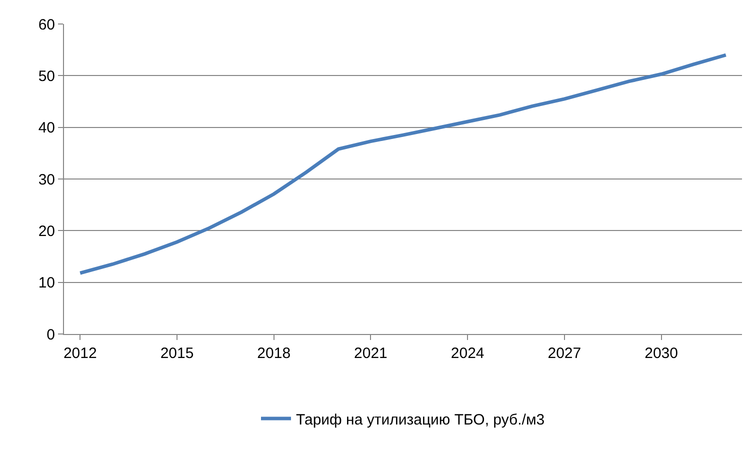 Image resolution: width=753 pixels, height=451 pixels. Describe the element at coordinates (371, 353) in the screenshot. I see `x-tick-label: 2021` at that location.